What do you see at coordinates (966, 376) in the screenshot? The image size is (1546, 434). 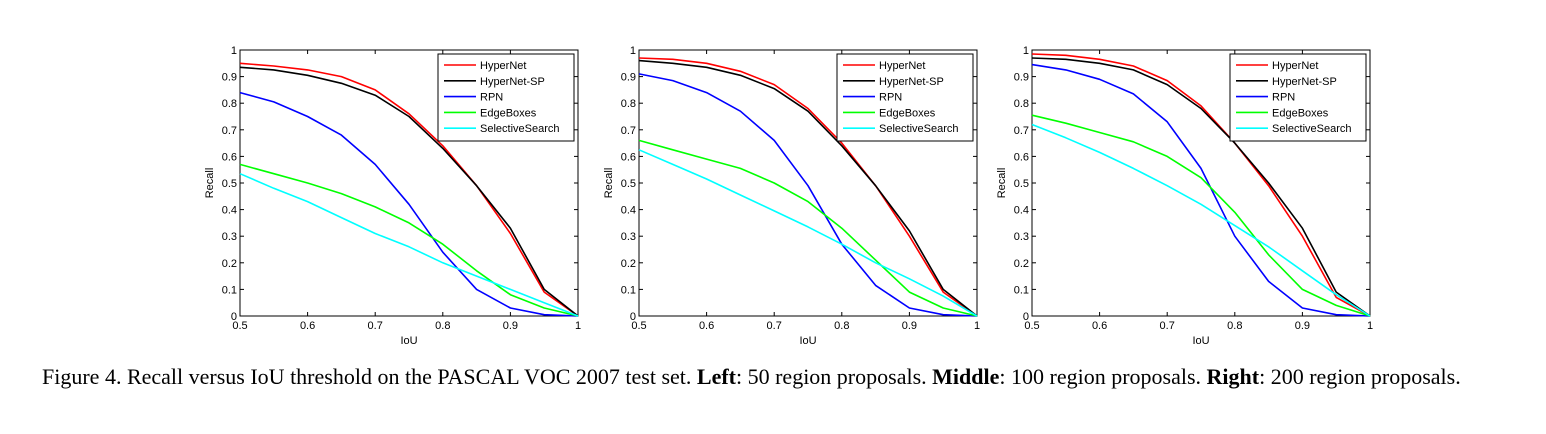 I see `caption-middle-label: Middle` at bounding box center [966, 376].